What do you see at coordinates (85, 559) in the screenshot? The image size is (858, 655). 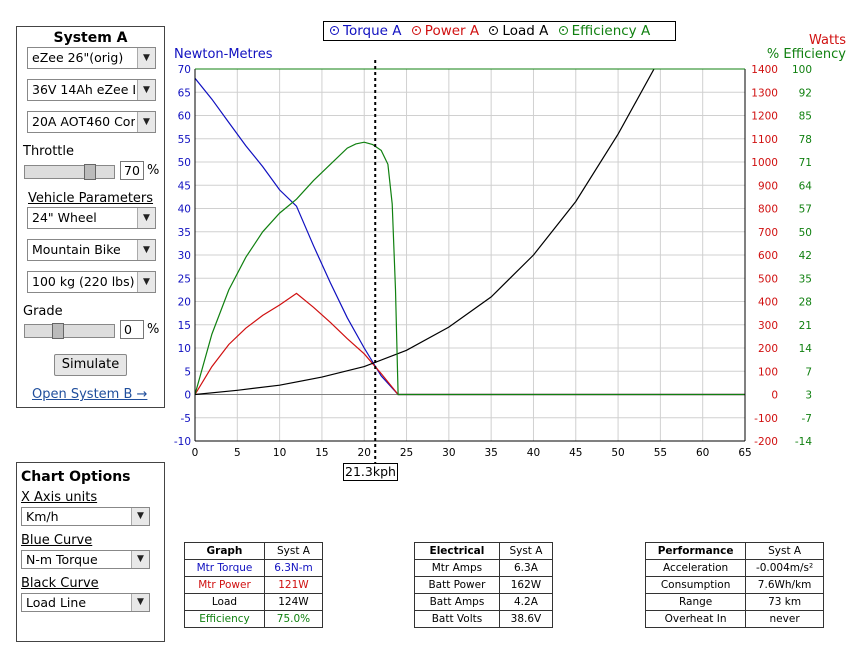 I see `blue-curve-select: N-m Torque ▼` at bounding box center [85, 559].